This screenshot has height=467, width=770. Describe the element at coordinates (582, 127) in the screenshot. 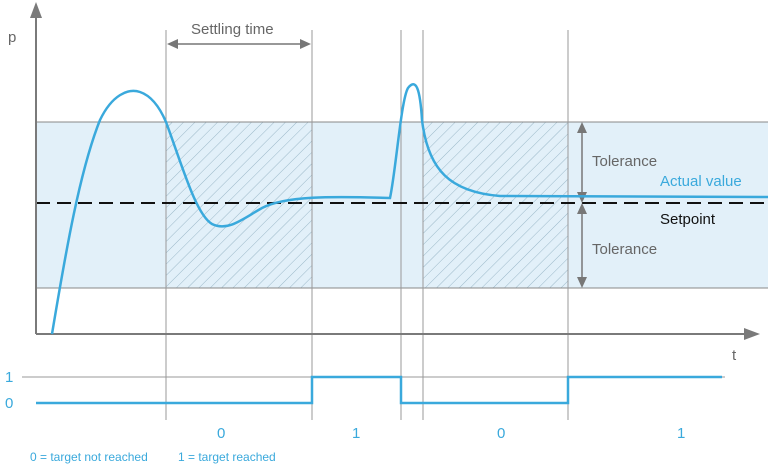

I see `tolerance-upper-arrowhead-top` at that location.